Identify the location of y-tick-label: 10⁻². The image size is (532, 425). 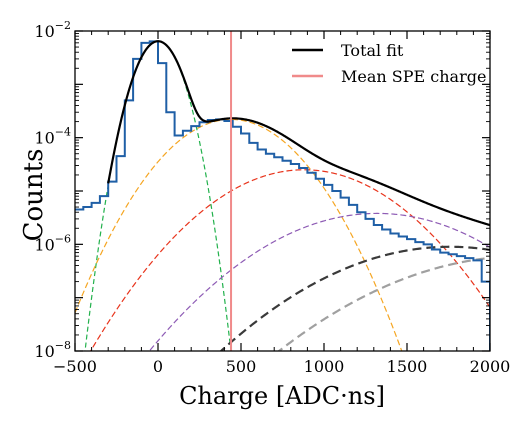
(52, 30).